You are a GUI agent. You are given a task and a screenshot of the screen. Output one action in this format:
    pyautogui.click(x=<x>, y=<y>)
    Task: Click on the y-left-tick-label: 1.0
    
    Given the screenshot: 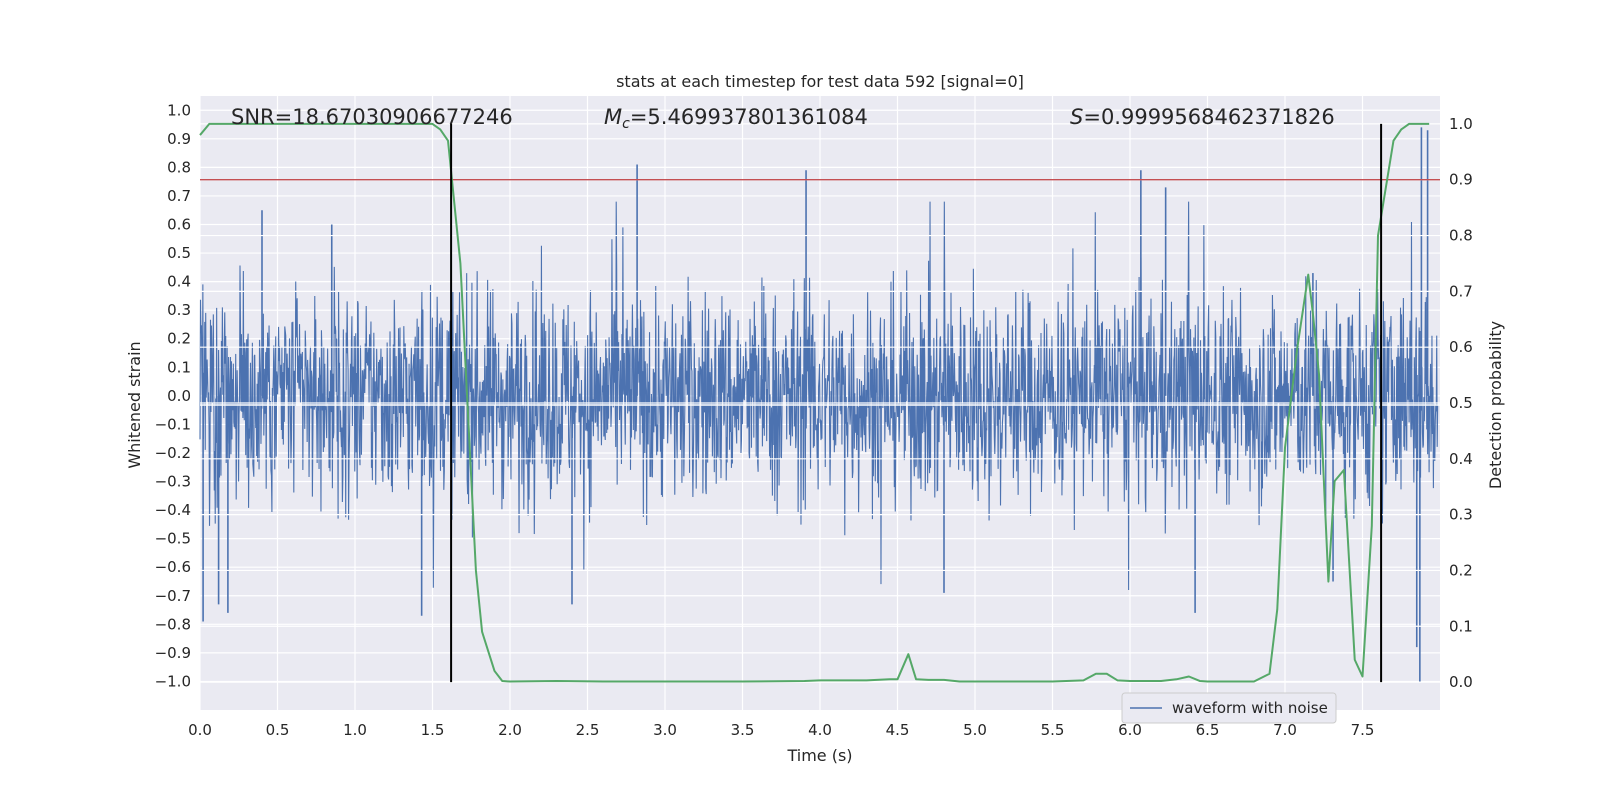 What is the action you would take?
    pyautogui.click(x=179, y=110)
    